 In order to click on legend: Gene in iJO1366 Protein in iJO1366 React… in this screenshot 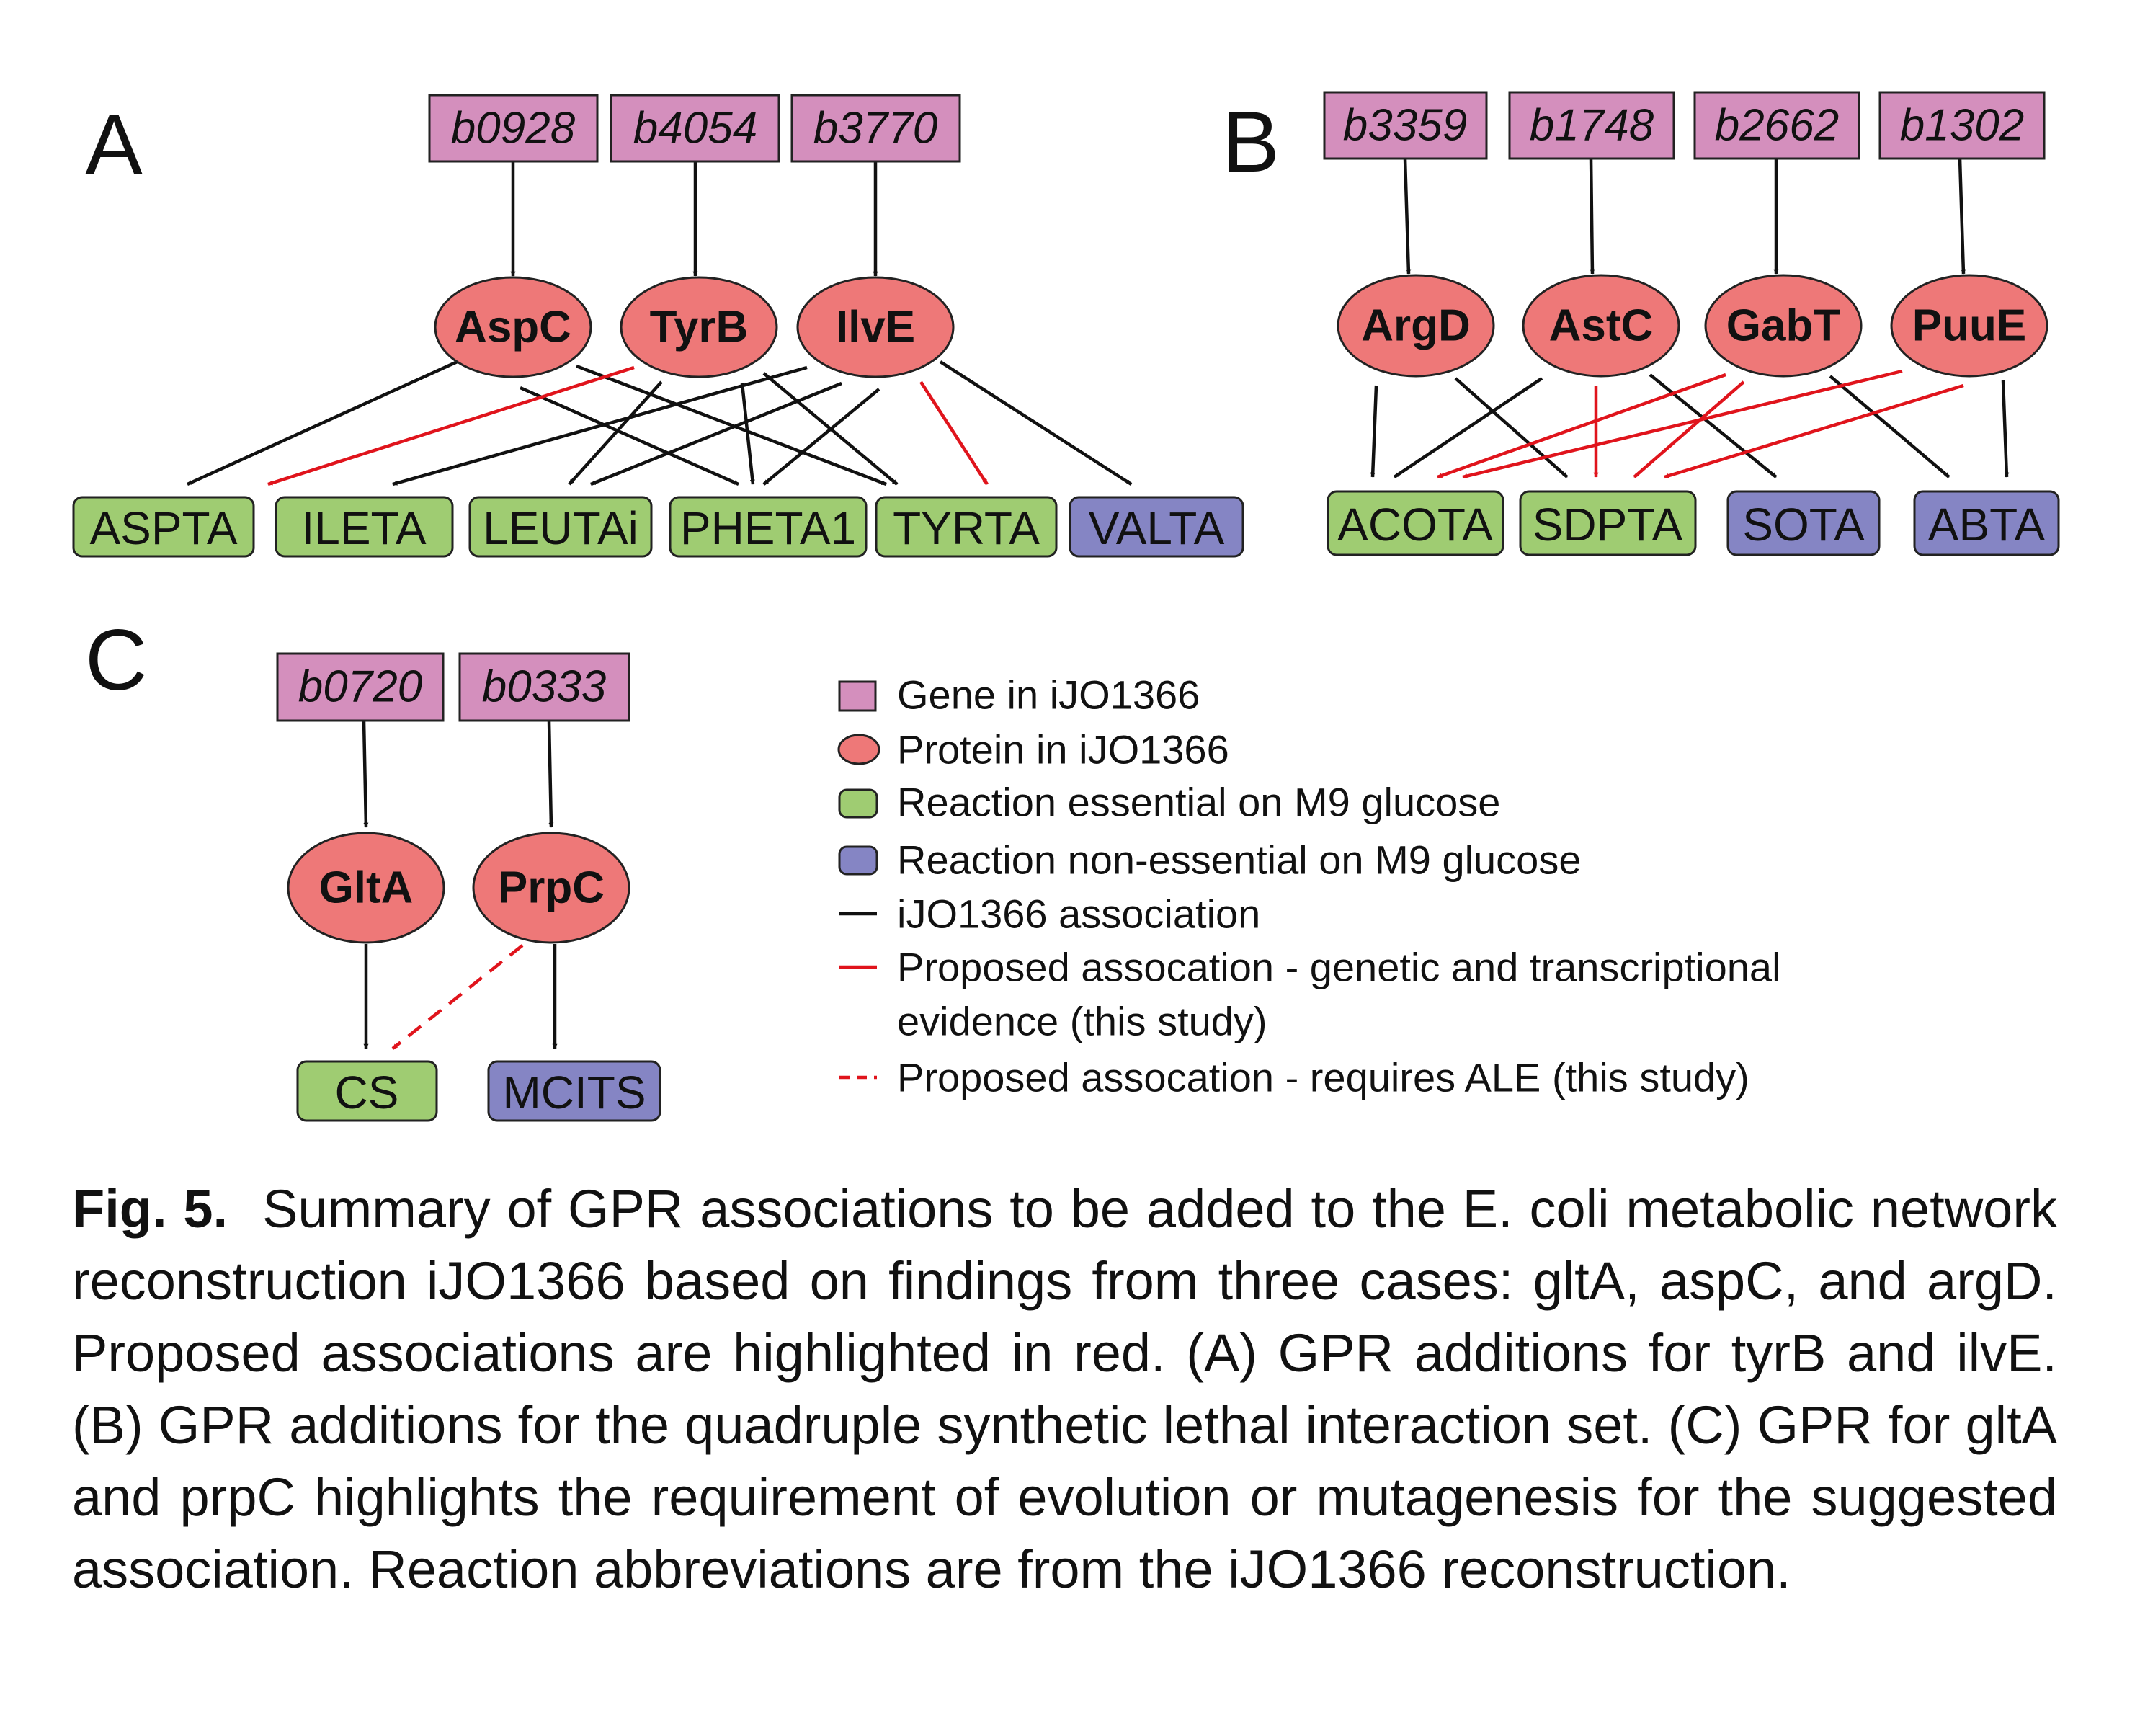, I will do `click(1309, 886)`.